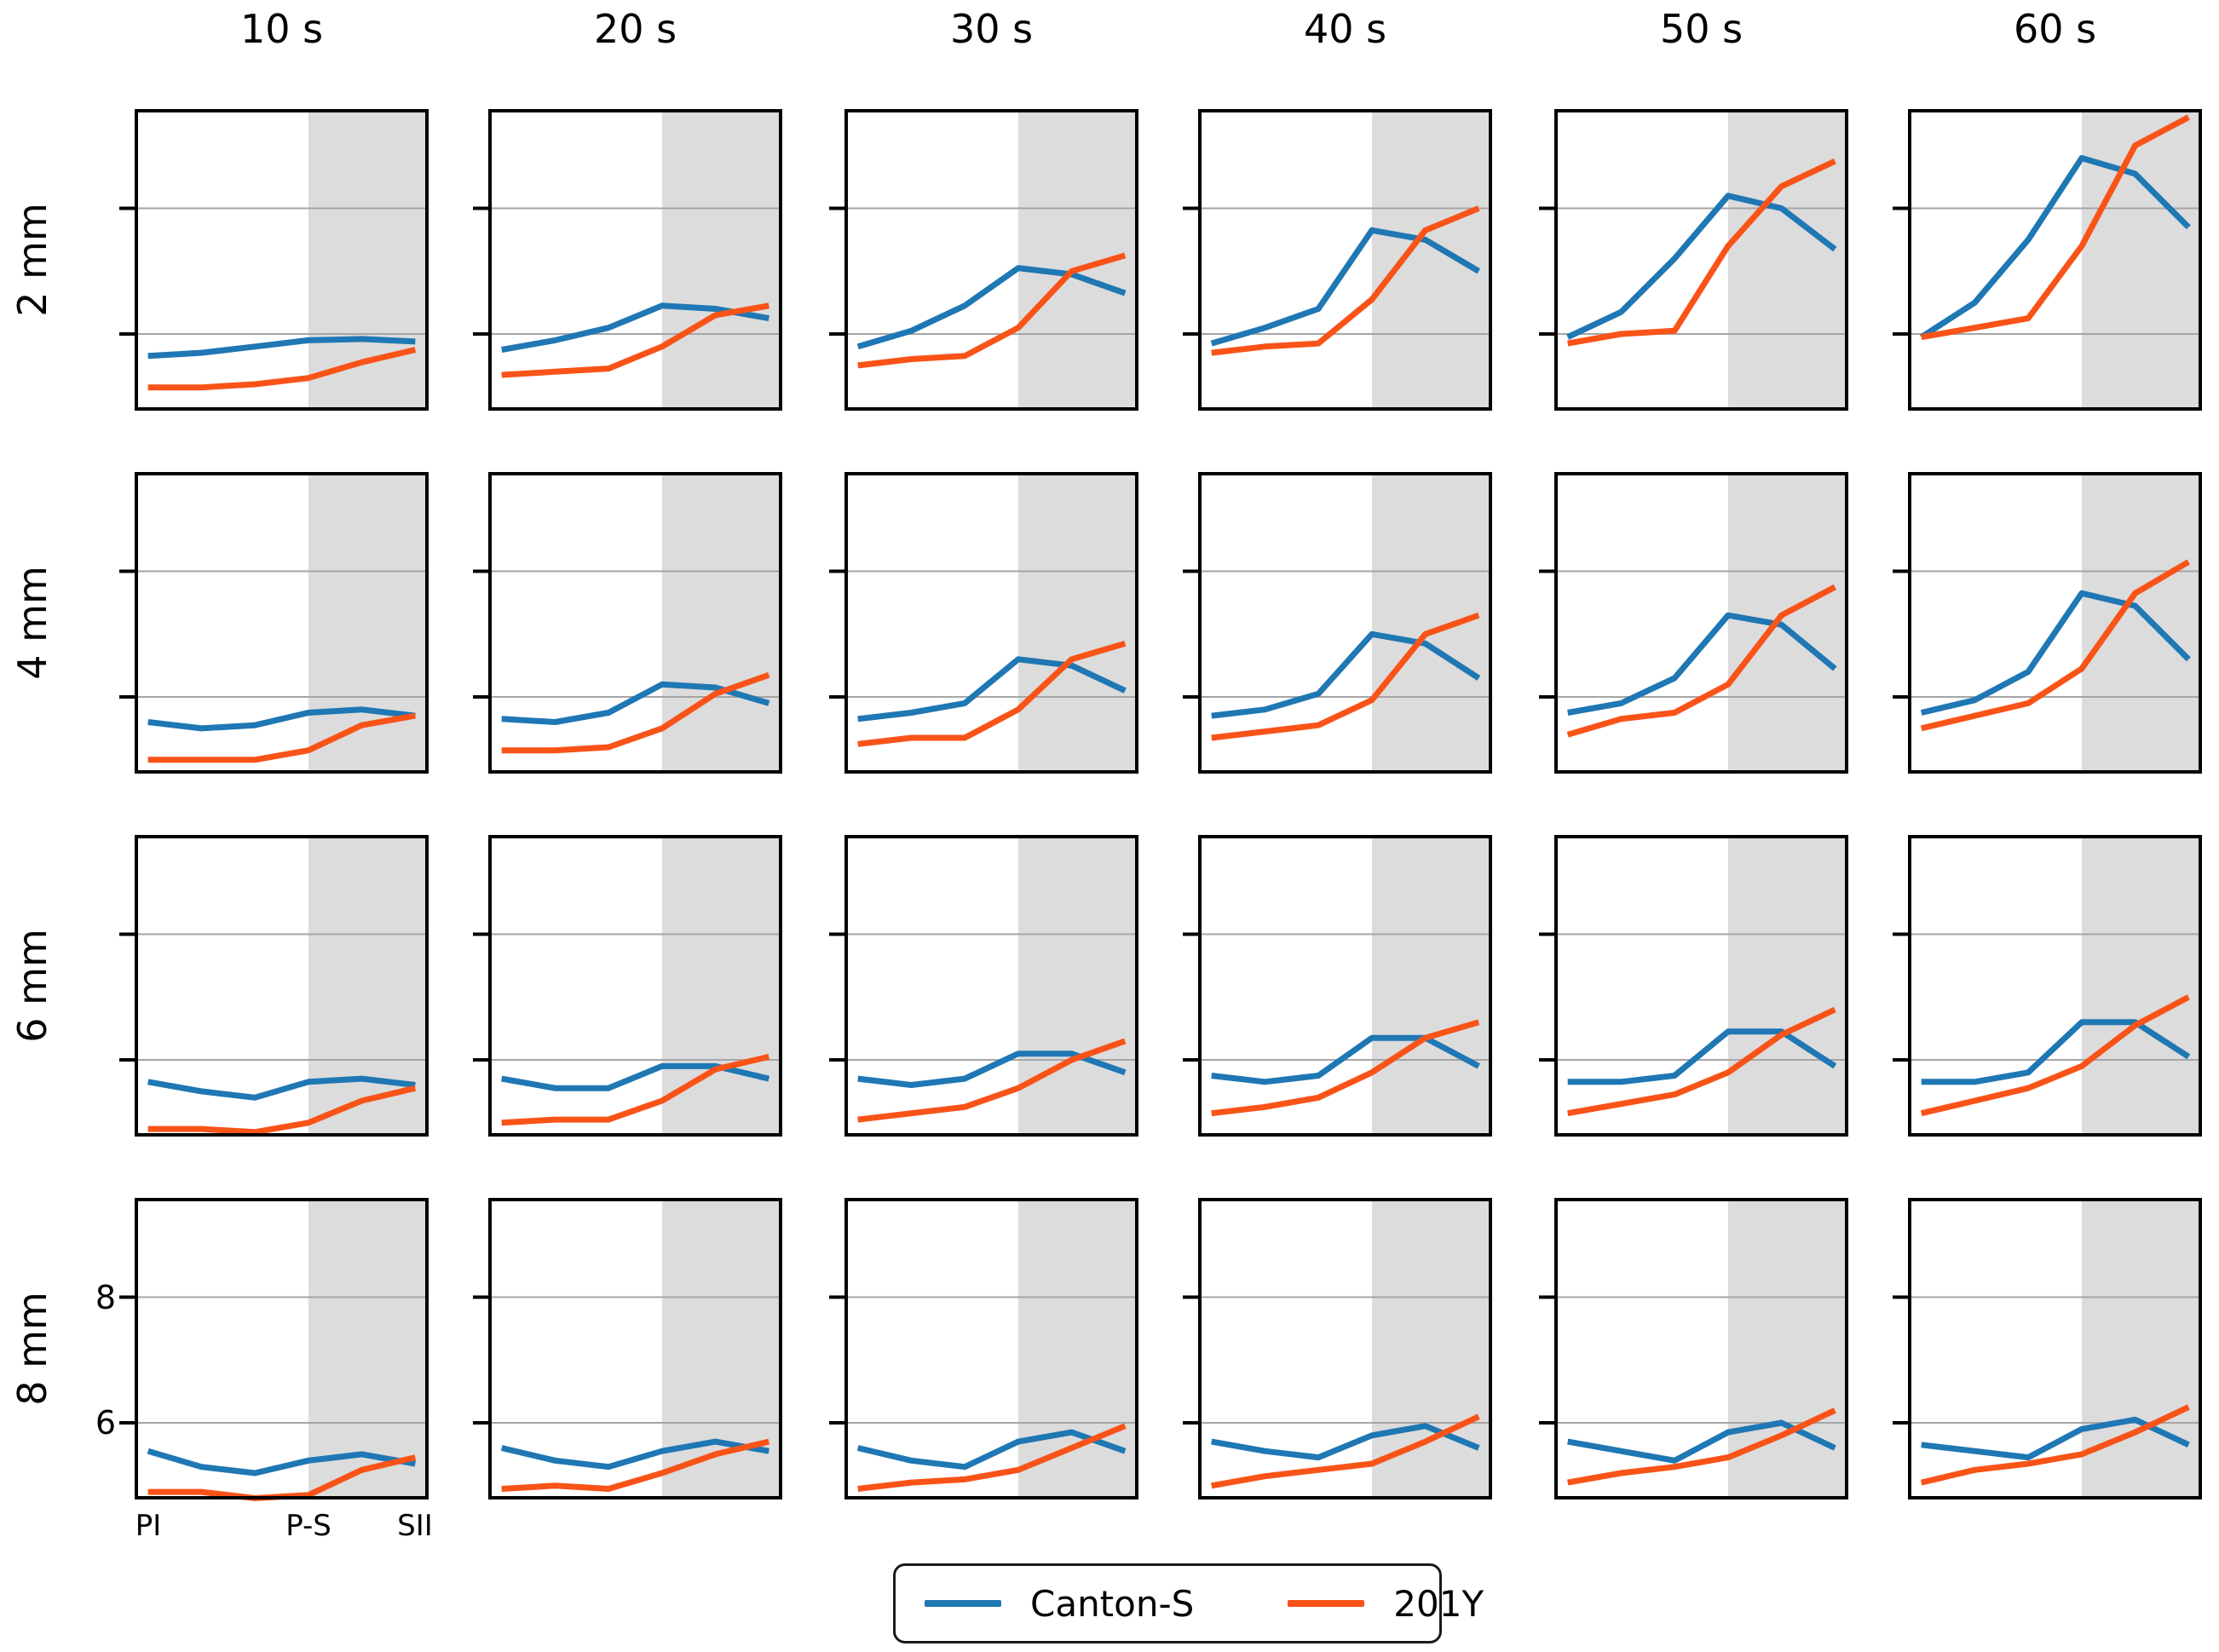  I want to click on subplot-4mm-20s, so click(628, 623).